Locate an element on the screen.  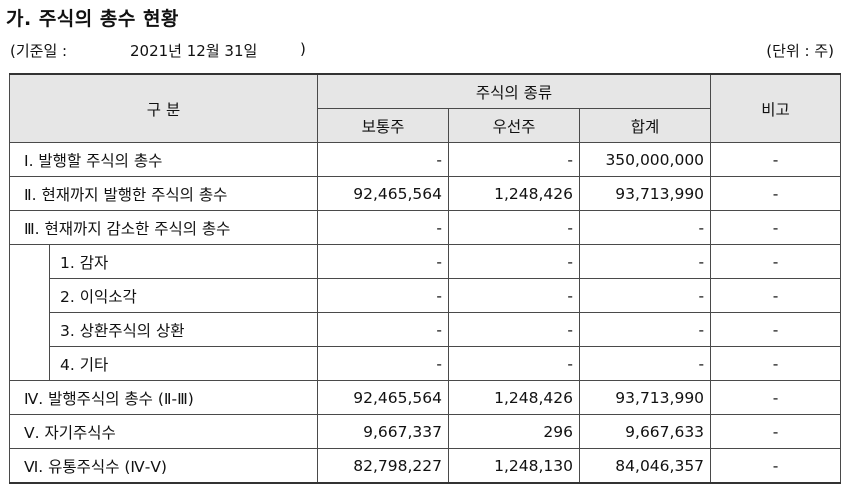
row-label: 3. 상환주식의 상환 is located at coordinates (183, 329).